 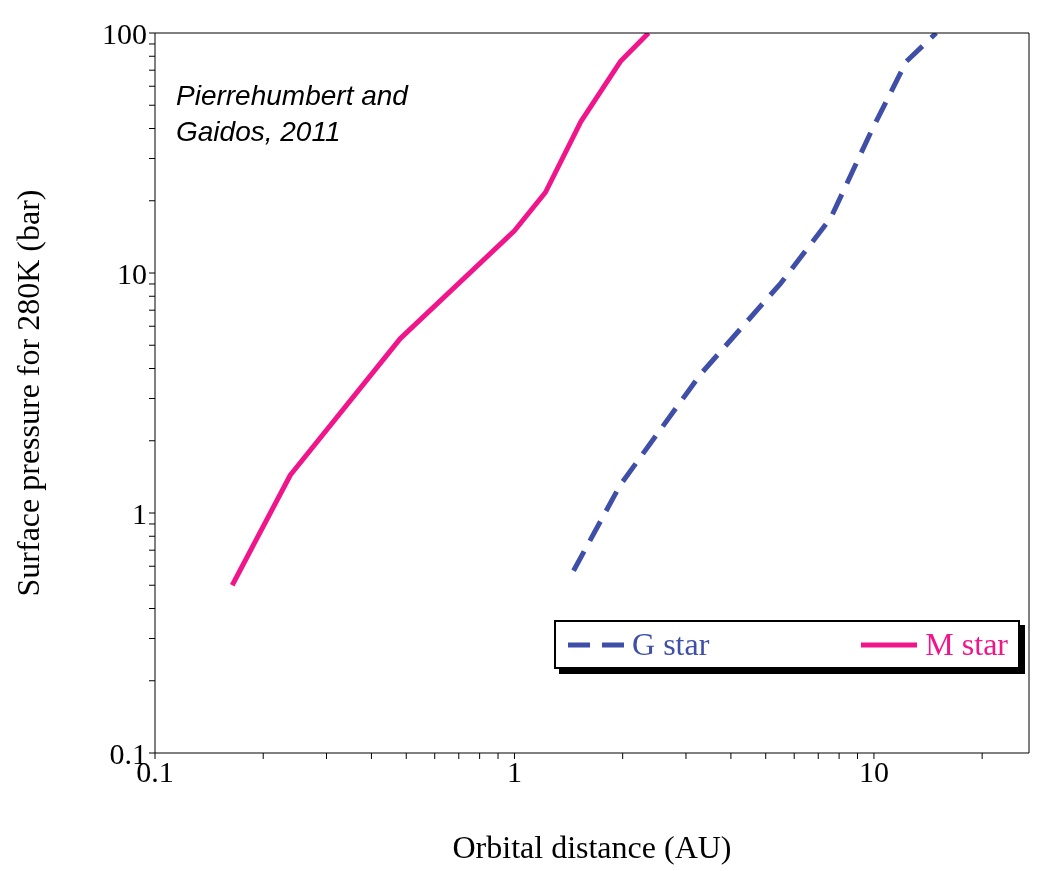 What do you see at coordinates (873, 772) in the screenshot?
I see `x-tick-label: 10` at bounding box center [873, 772].